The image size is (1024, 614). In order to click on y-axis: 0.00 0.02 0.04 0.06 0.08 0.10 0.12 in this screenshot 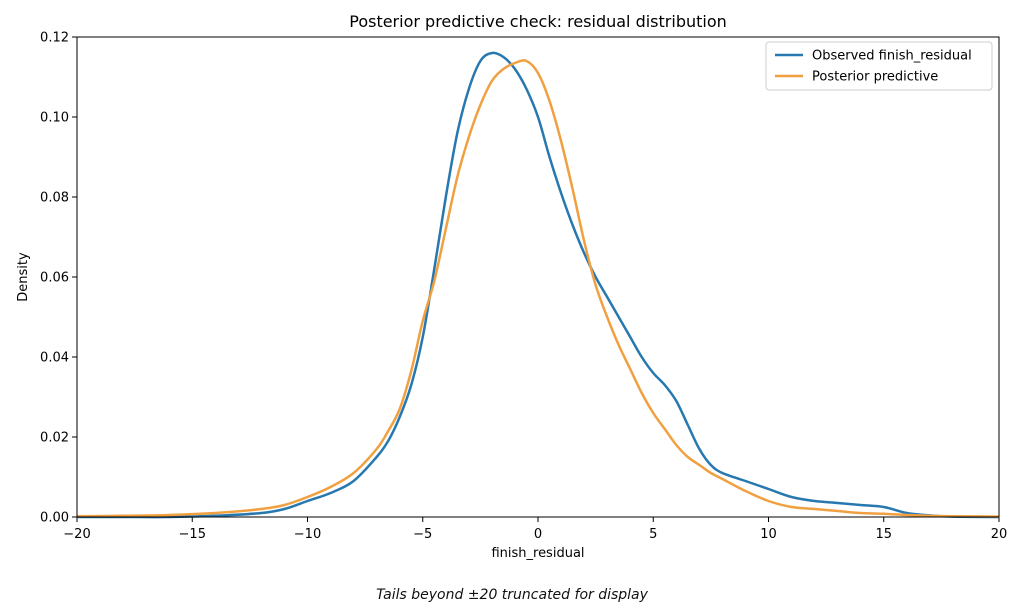, I will do `click(58, 278)`.